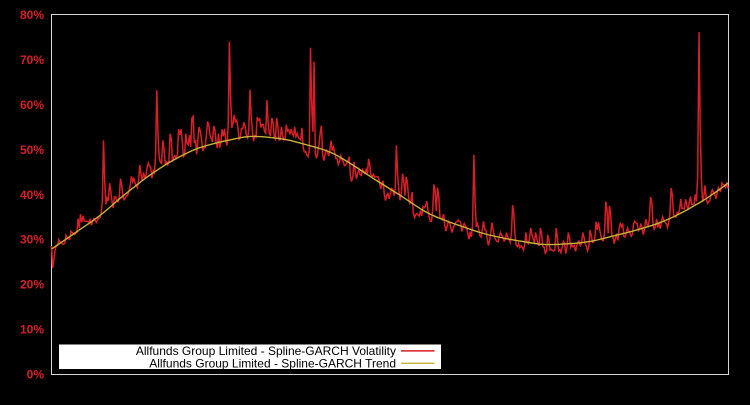 The height and width of the screenshot is (405, 750). Describe the element at coordinates (32, 195) in the screenshot. I see `svg-text: 40%` at that location.